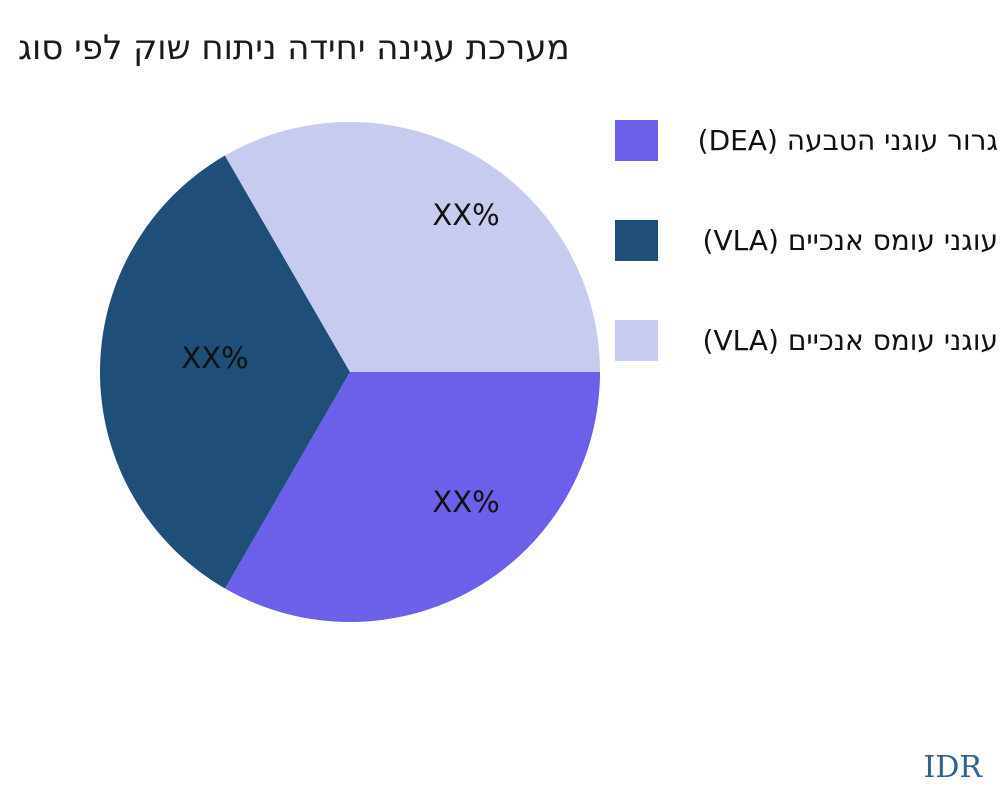  What do you see at coordinates (953, 767) in the screenshot?
I see `watermark-idr: IDR` at bounding box center [953, 767].